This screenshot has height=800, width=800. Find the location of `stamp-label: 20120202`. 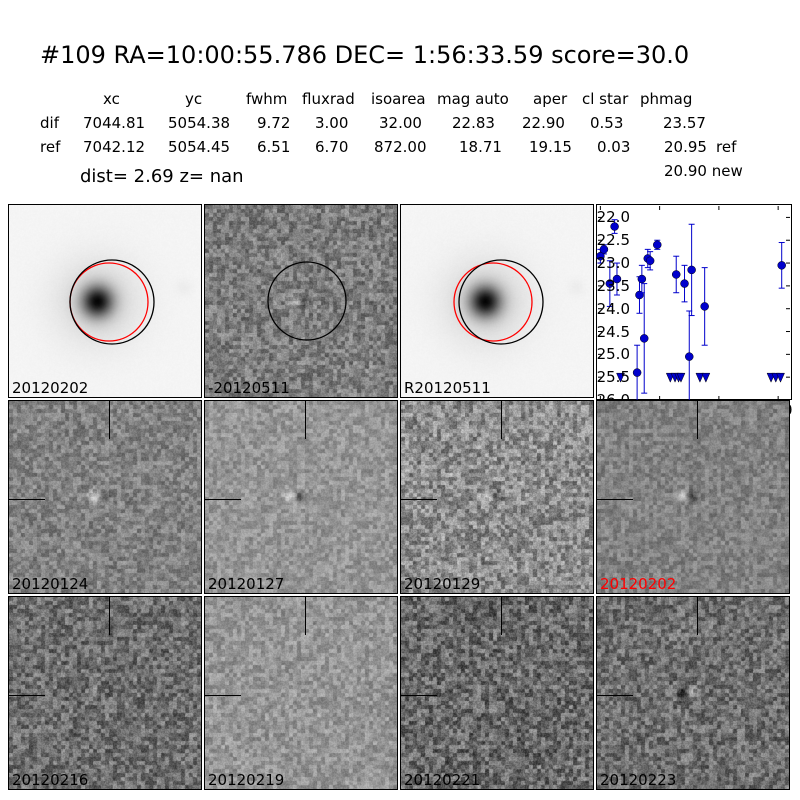

stamp-label: 20120202 is located at coordinates (638, 584).